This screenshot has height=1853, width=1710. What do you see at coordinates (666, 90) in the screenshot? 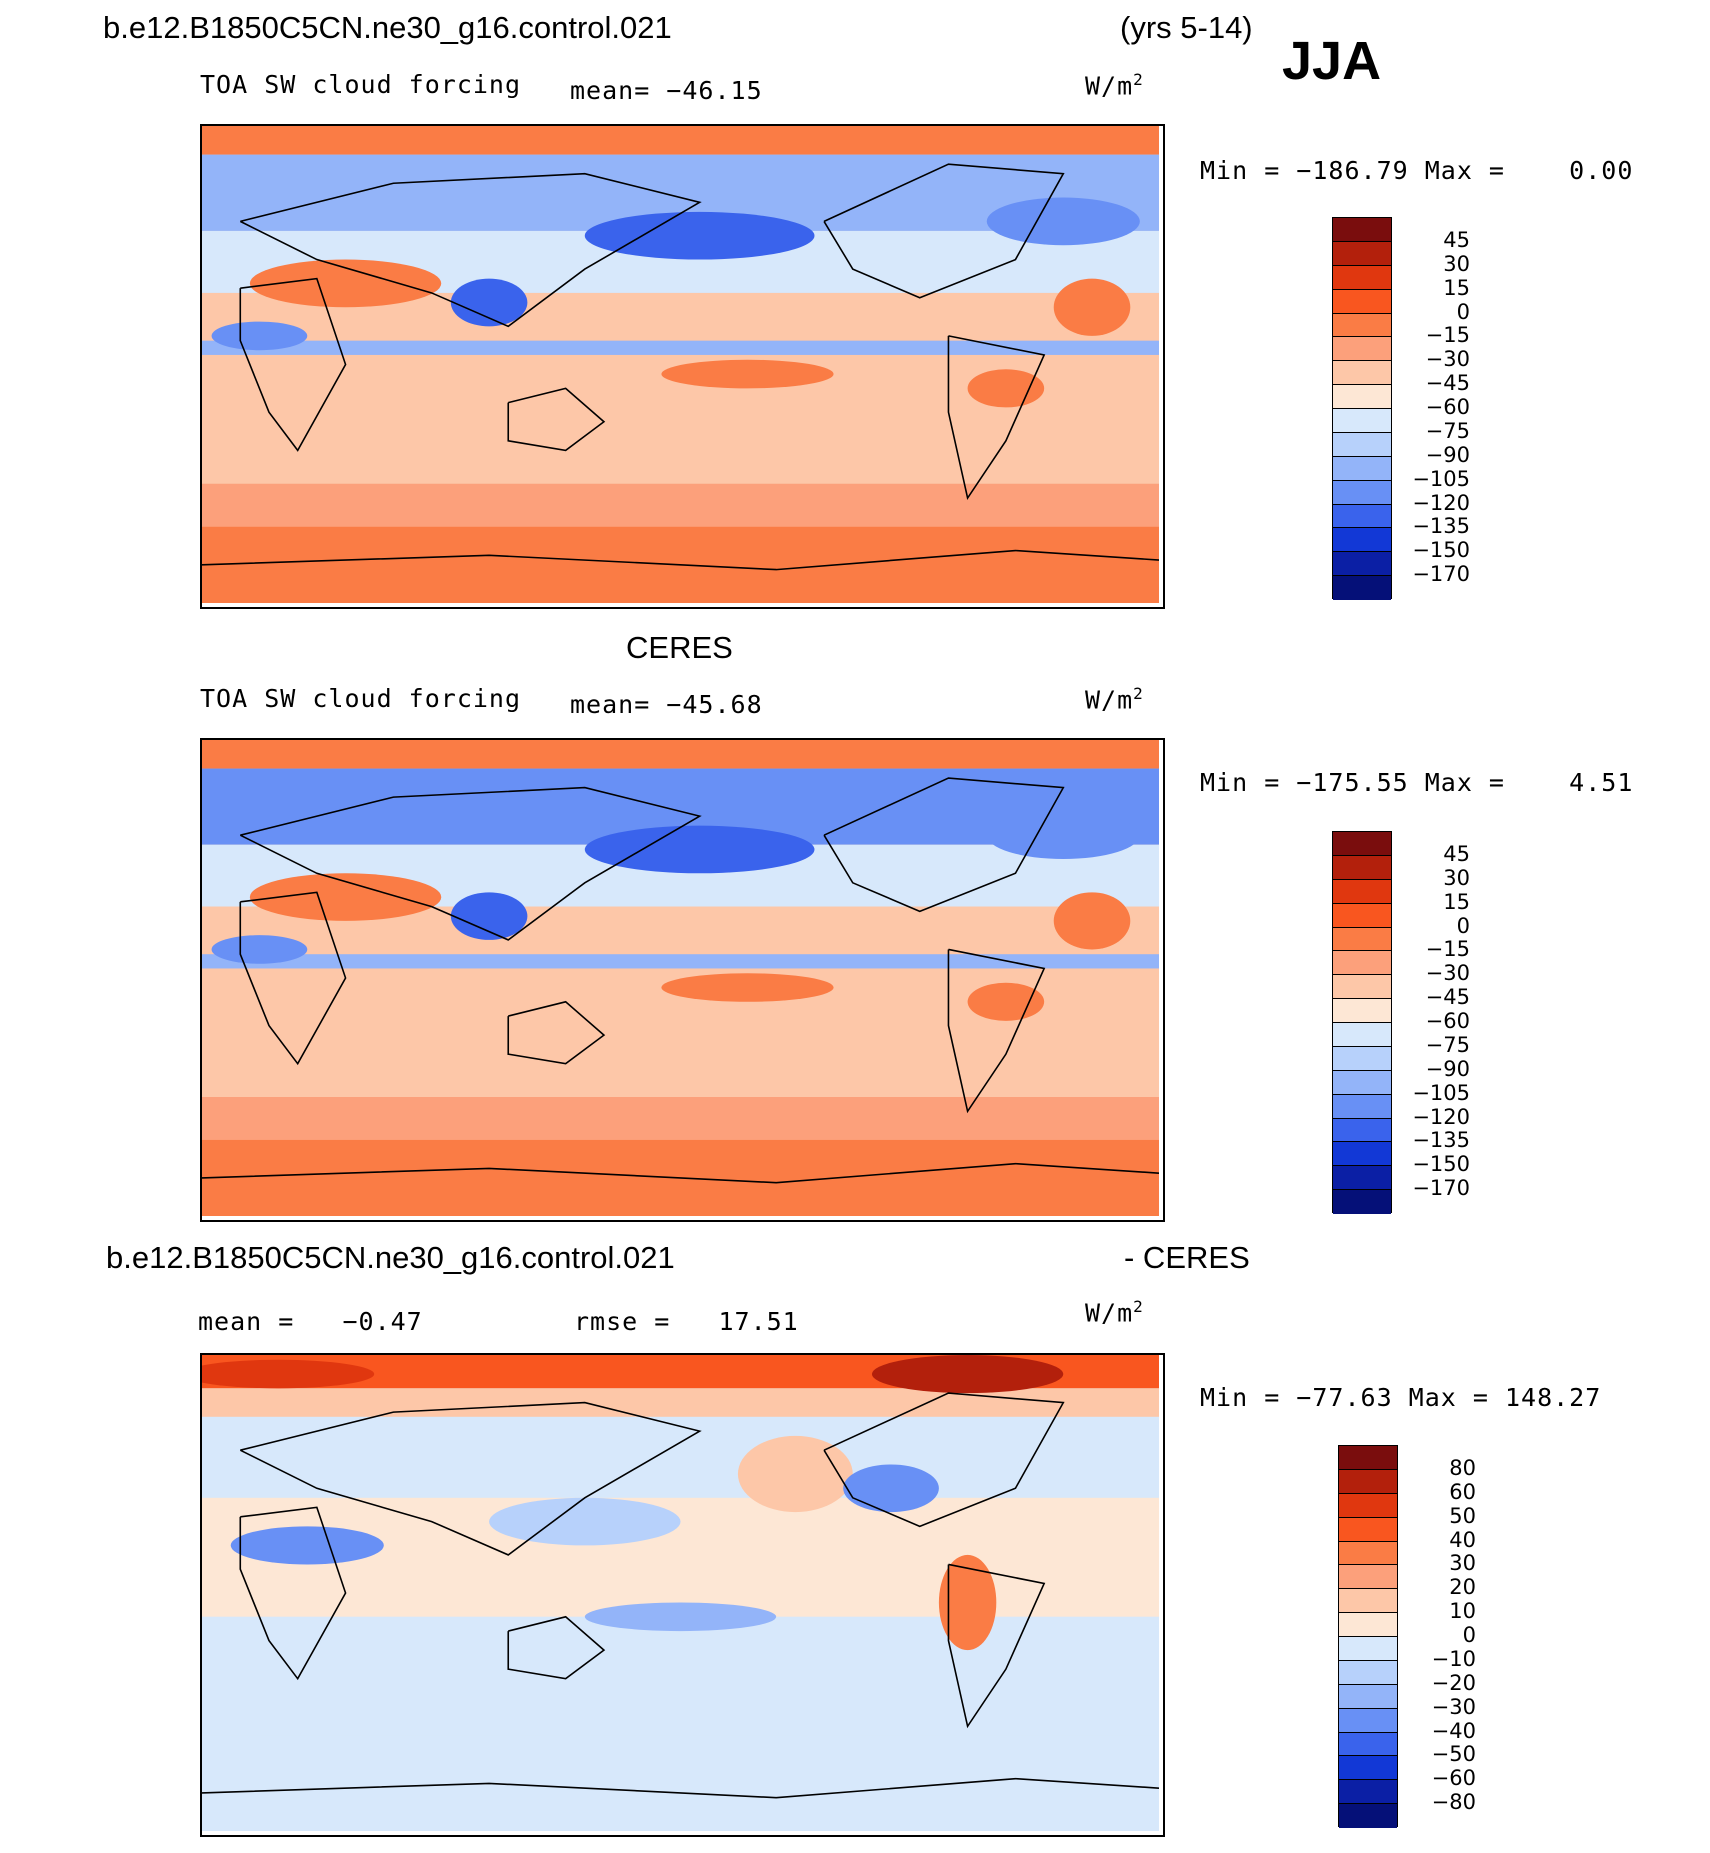
I see `panel1-mean: mean= −46.15` at bounding box center [666, 90].